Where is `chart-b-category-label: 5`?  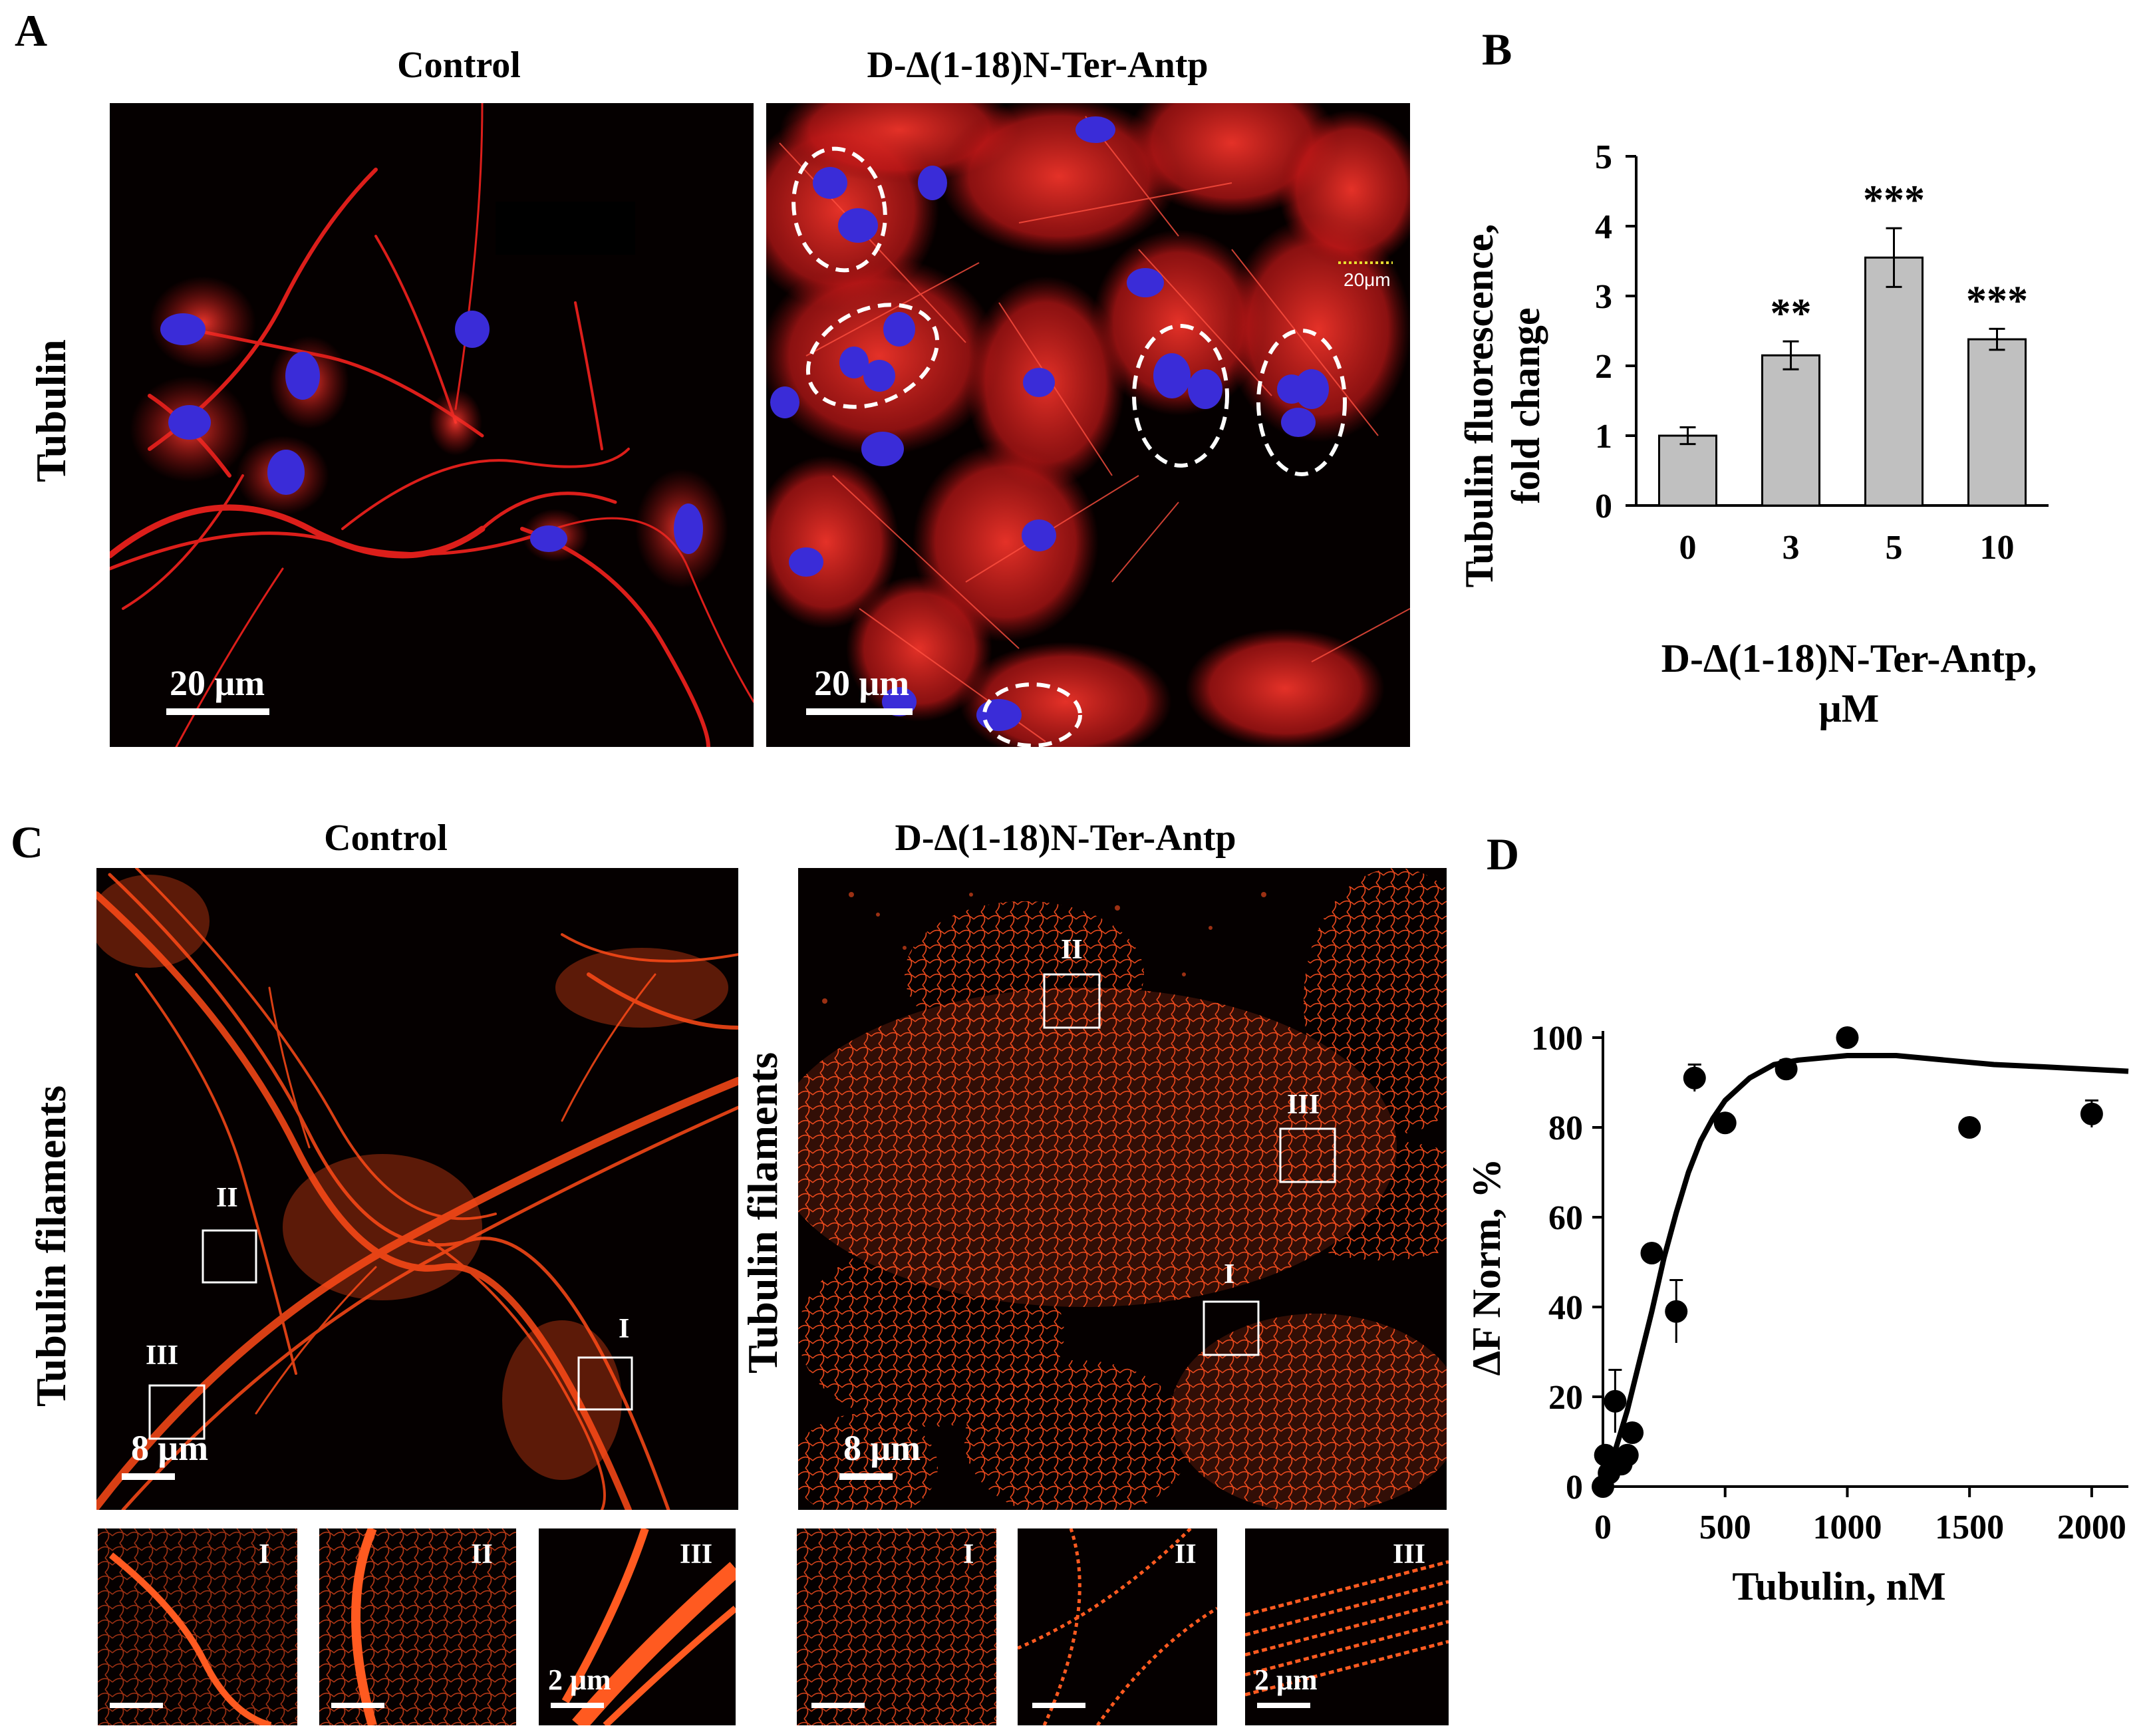
chart-b-category-label: 5 is located at coordinates (1895, 548).